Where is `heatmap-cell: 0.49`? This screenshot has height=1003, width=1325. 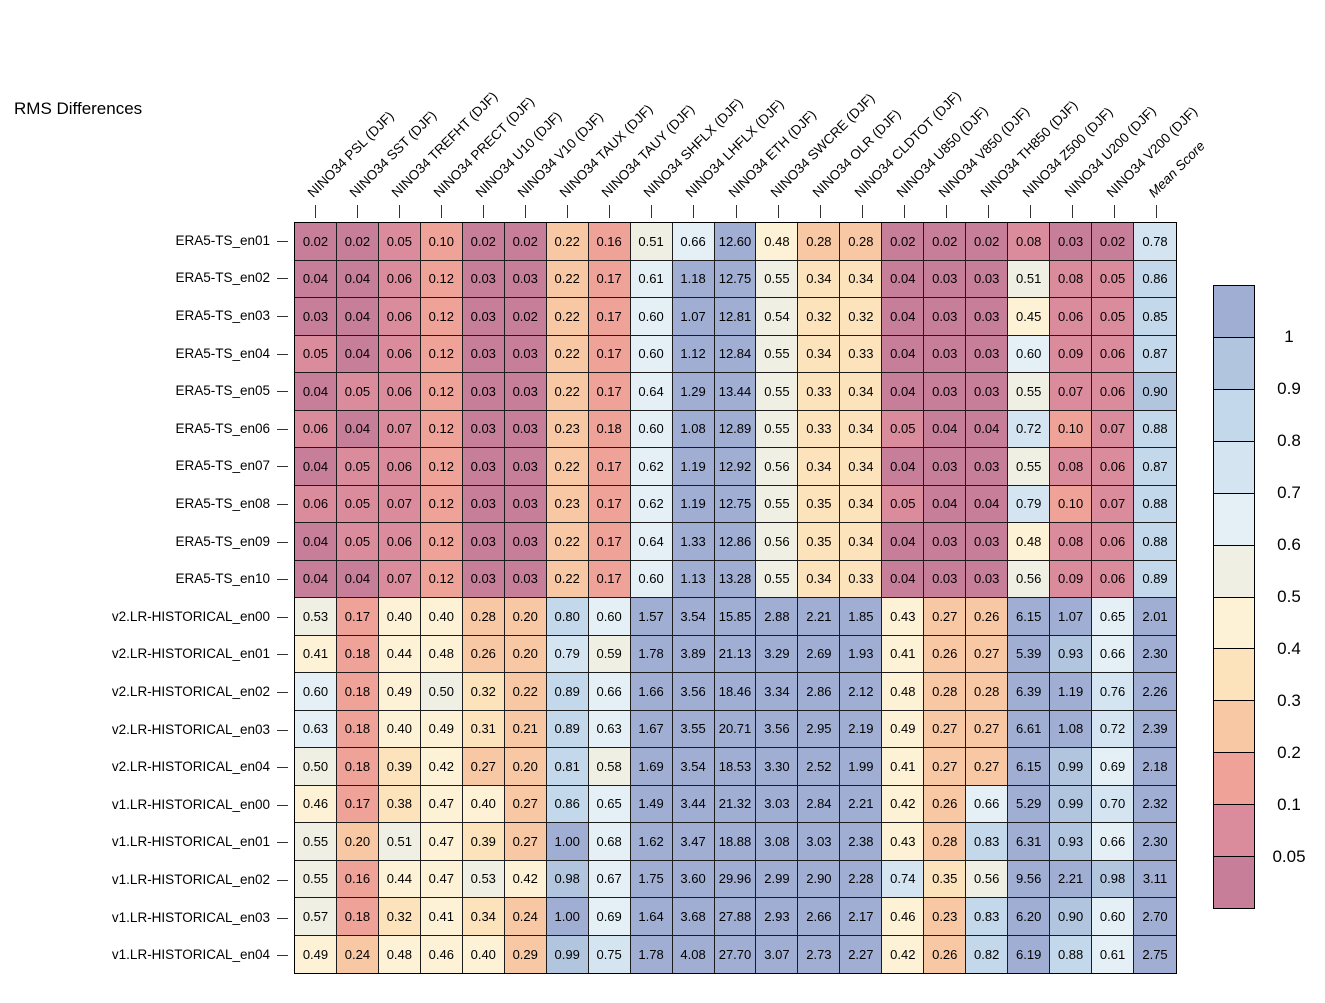
heatmap-cell: 0.49 is located at coordinates (316, 954).